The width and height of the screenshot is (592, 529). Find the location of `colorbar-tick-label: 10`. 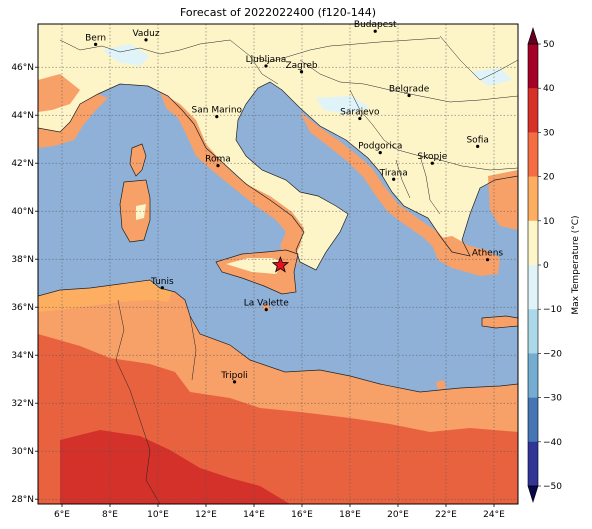

colorbar-tick-label: 10 is located at coordinates (549, 222).